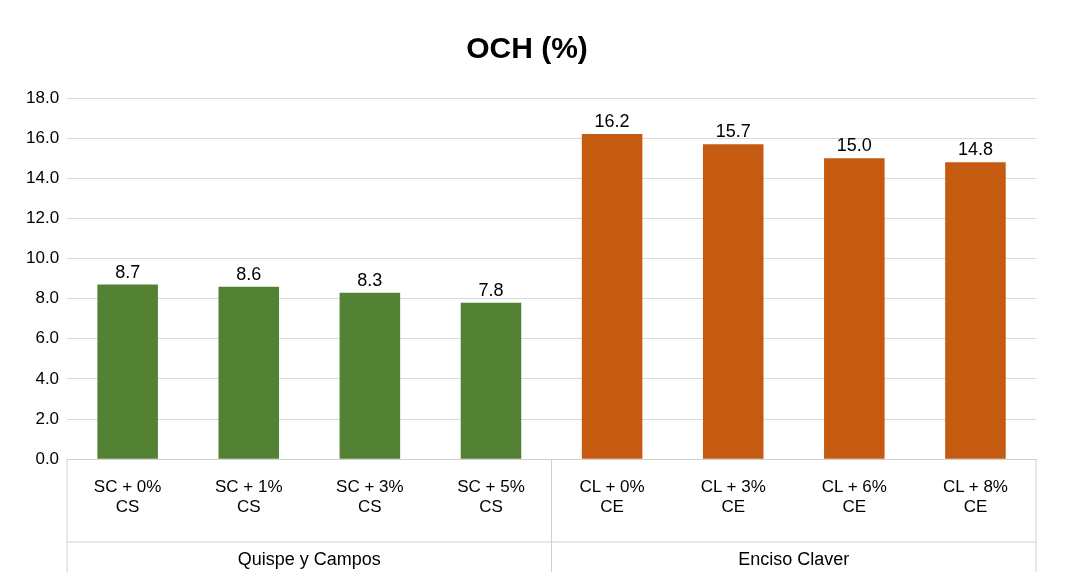 The height and width of the screenshot is (580, 1074). I want to click on x-tick-label: CL + 0% CE, so click(612, 497).